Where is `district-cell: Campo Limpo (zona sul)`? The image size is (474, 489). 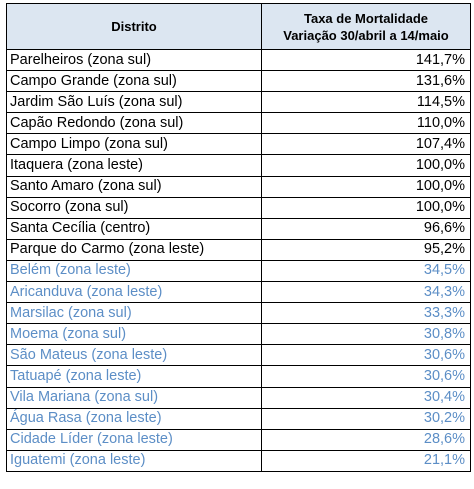 district-cell: Campo Limpo (zona sul) is located at coordinates (134, 144).